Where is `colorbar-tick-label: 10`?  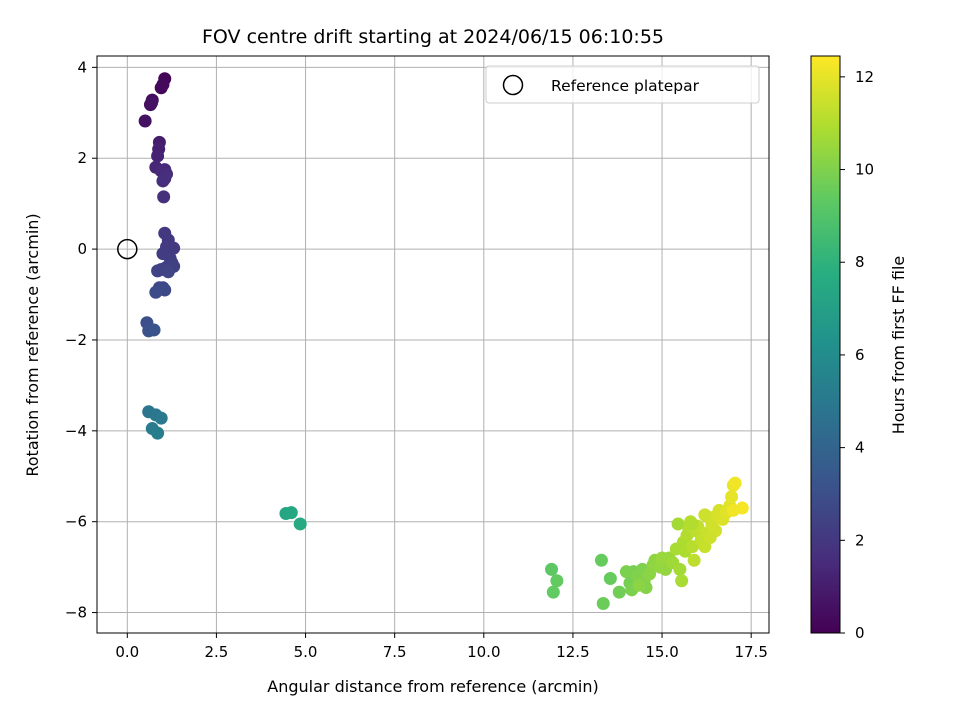 colorbar-tick-label: 10 is located at coordinates (864, 170).